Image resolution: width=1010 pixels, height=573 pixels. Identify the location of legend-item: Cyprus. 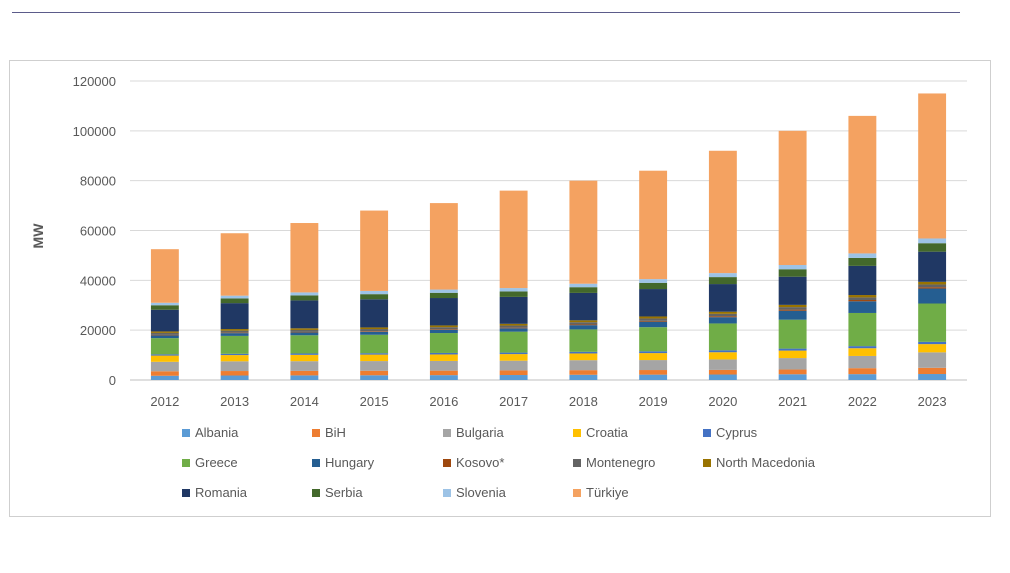
(730, 432).